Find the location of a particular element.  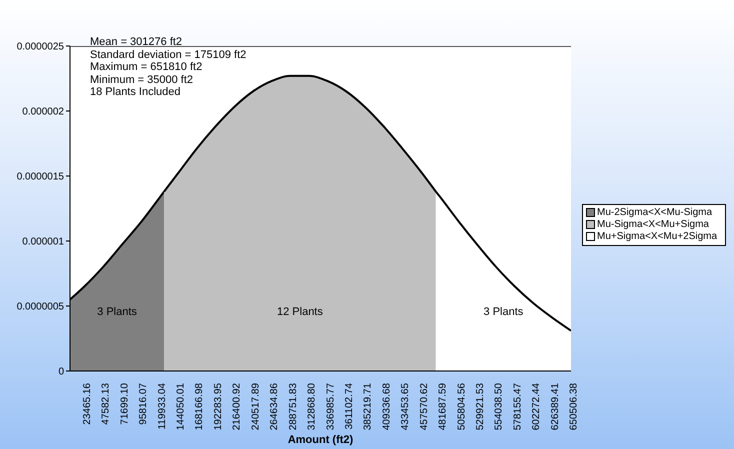

y-tick-label: 0.000002 is located at coordinates (43, 112).